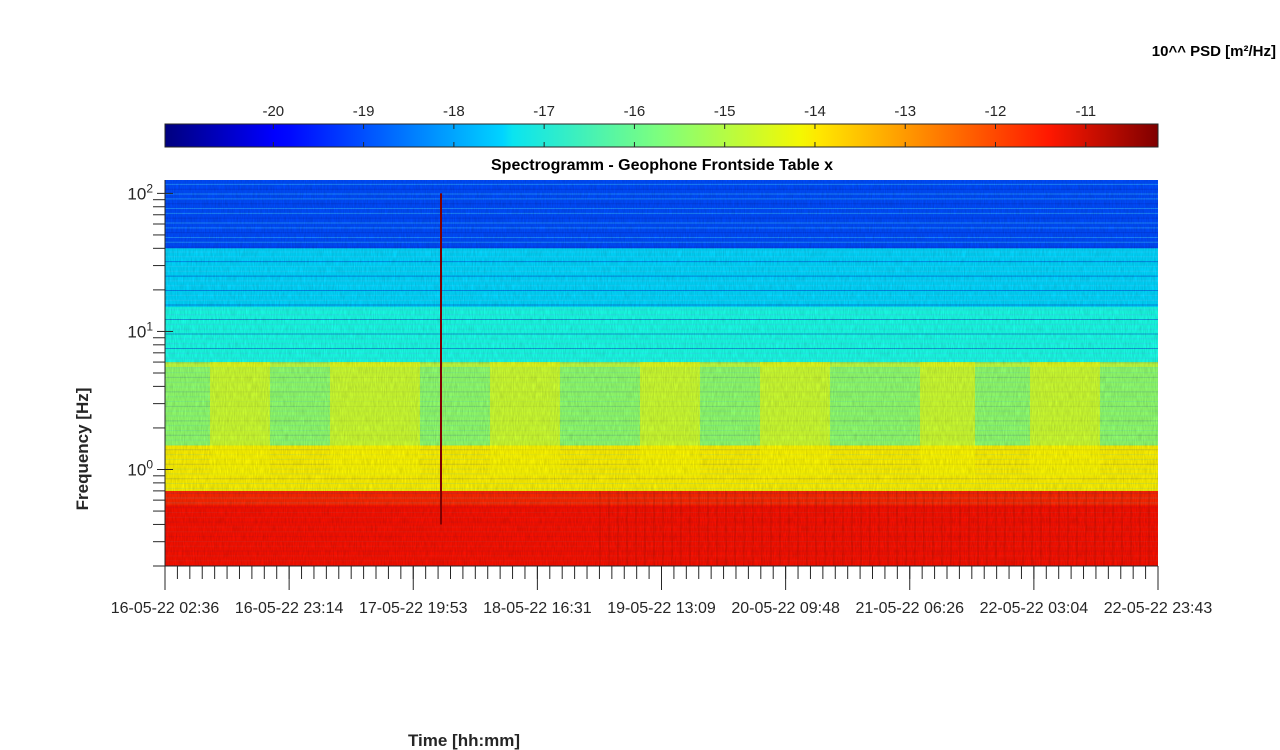 This screenshot has width=1280, height=750. I want to click on colorbar-tick-label: -18, so click(454, 111).